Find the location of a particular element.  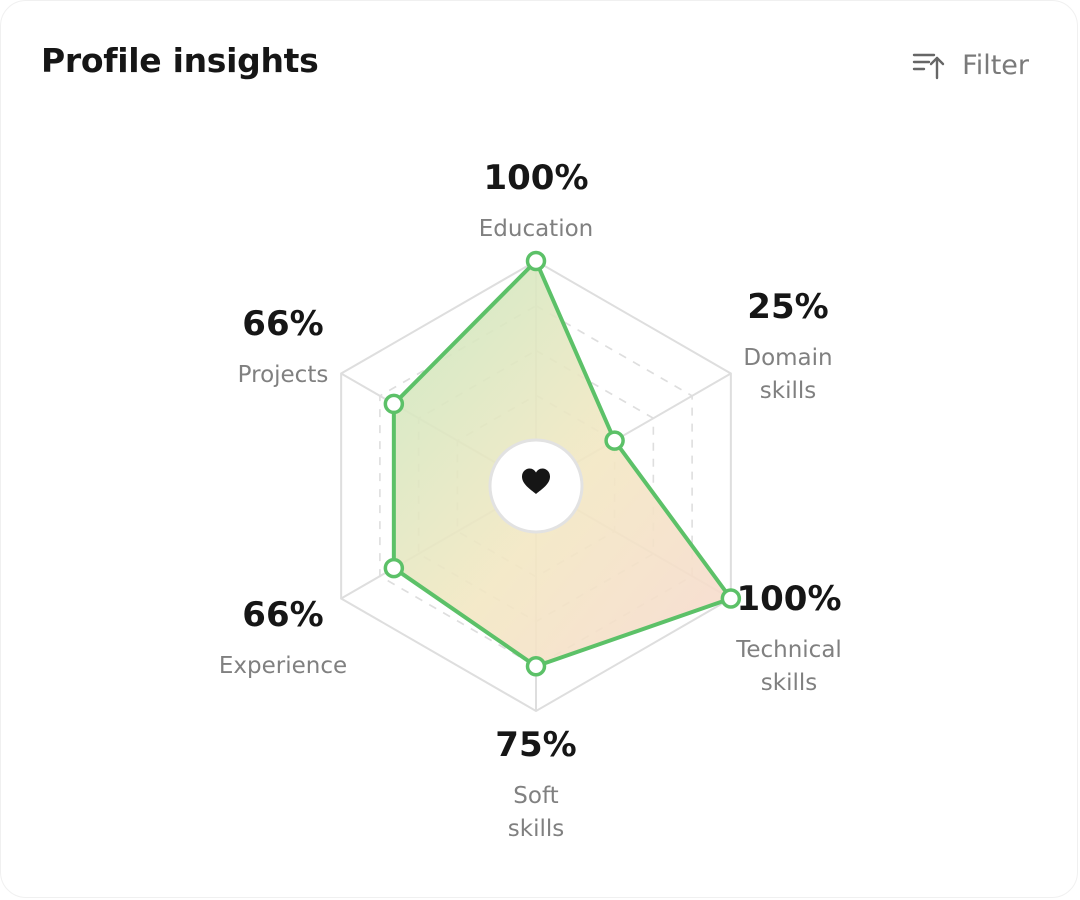

filter-button: Filter is located at coordinates (970, 65).